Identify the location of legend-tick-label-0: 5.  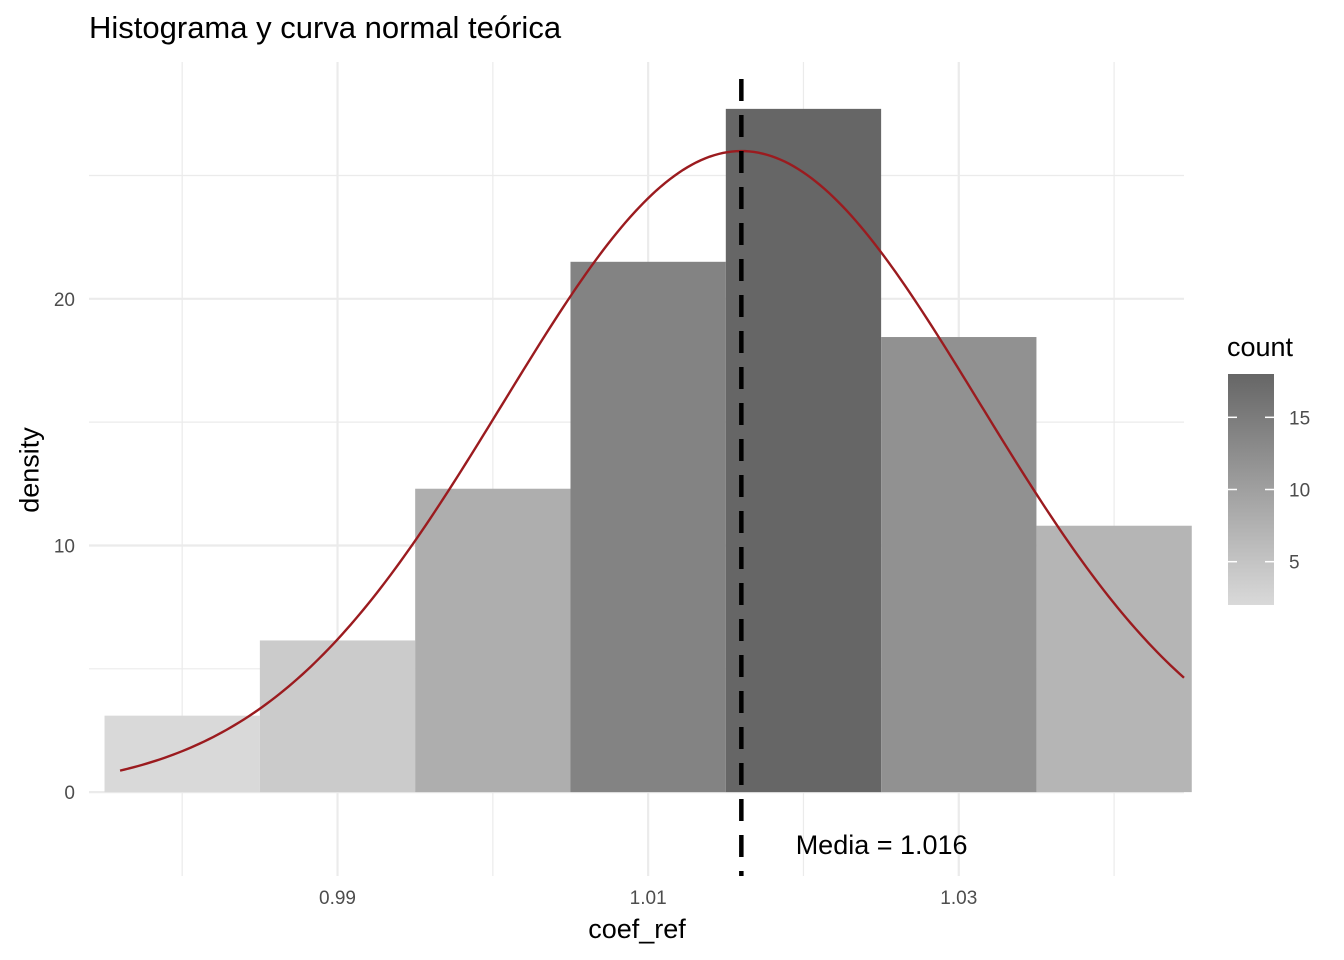
(1294, 563).